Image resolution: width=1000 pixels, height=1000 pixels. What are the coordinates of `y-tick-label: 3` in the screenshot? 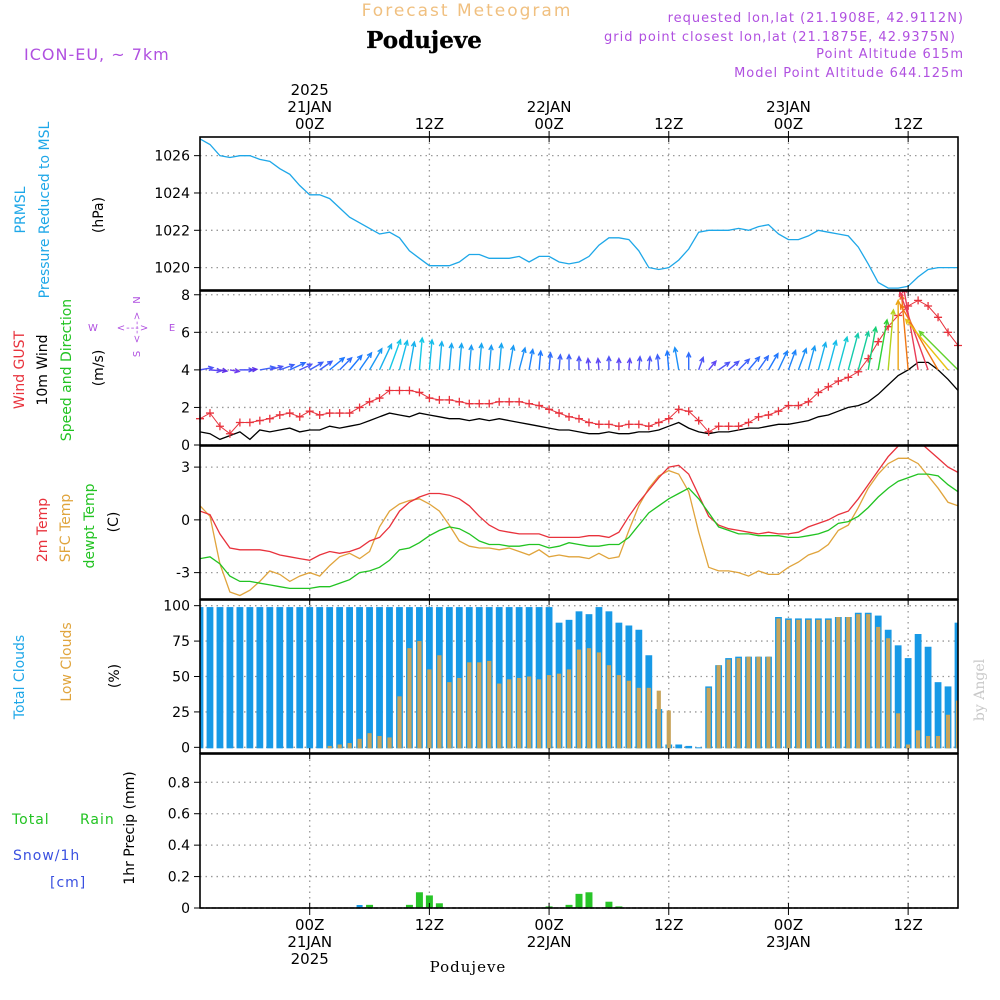 It's located at (185, 468).